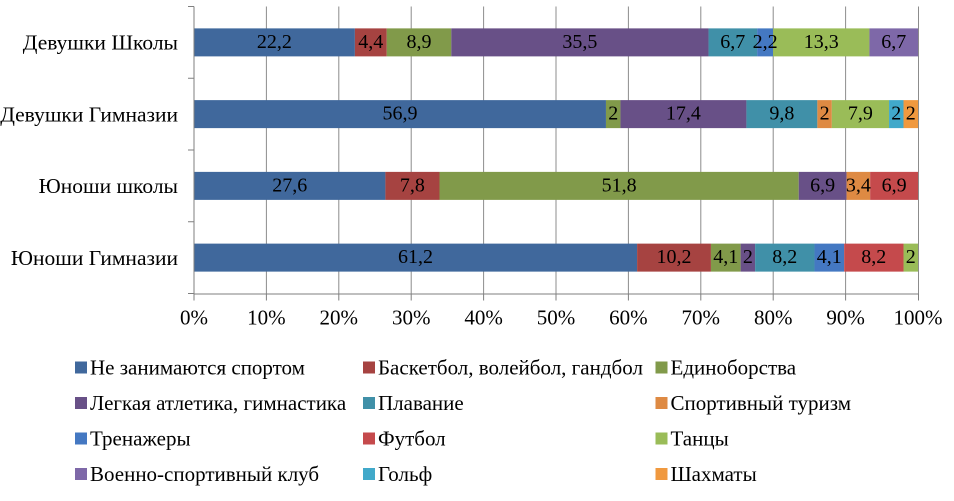 This screenshot has height=501, width=954. I want to click on svg-text: 61,2, so click(415, 257).